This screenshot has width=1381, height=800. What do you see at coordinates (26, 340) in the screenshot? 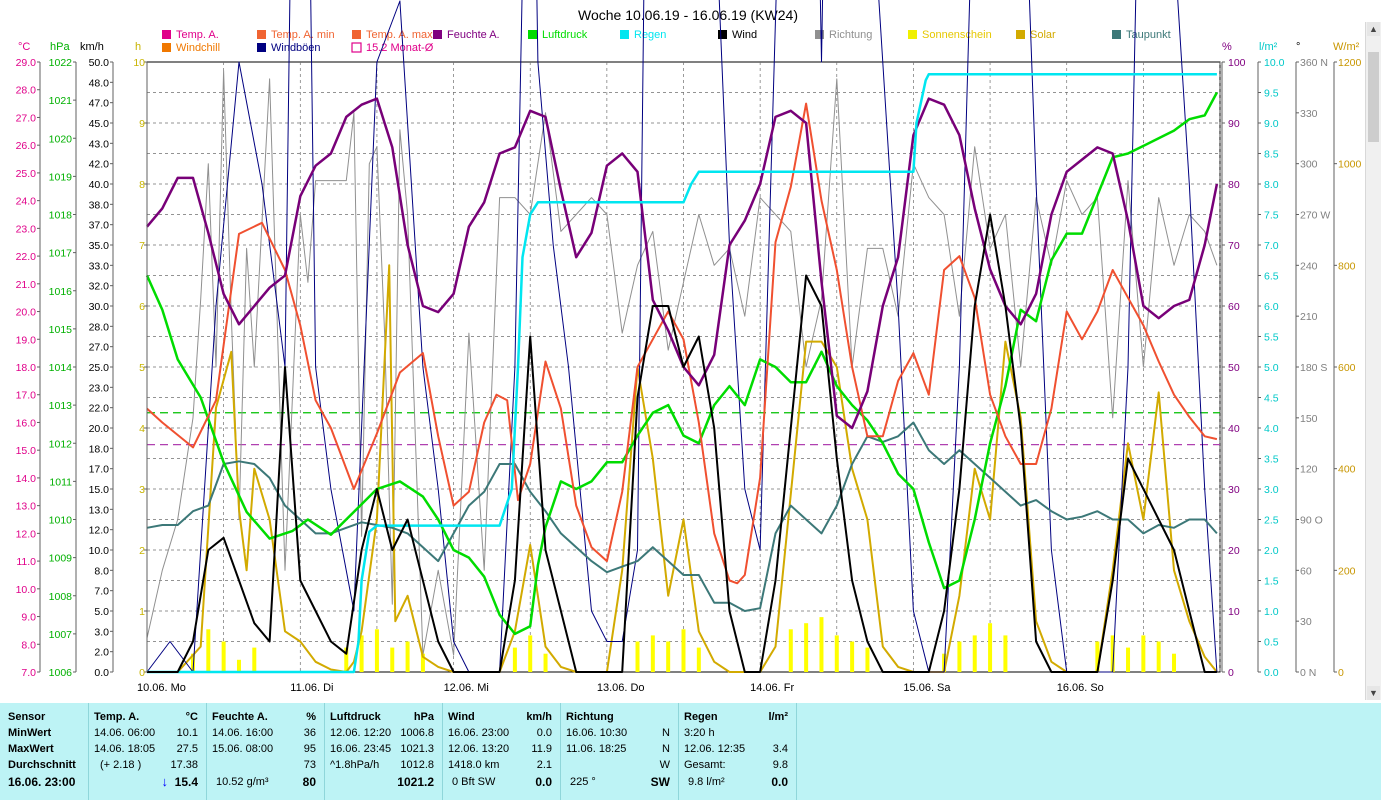
I see `celsius-axis-tick-label: 19.0` at bounding box center [26, 340].